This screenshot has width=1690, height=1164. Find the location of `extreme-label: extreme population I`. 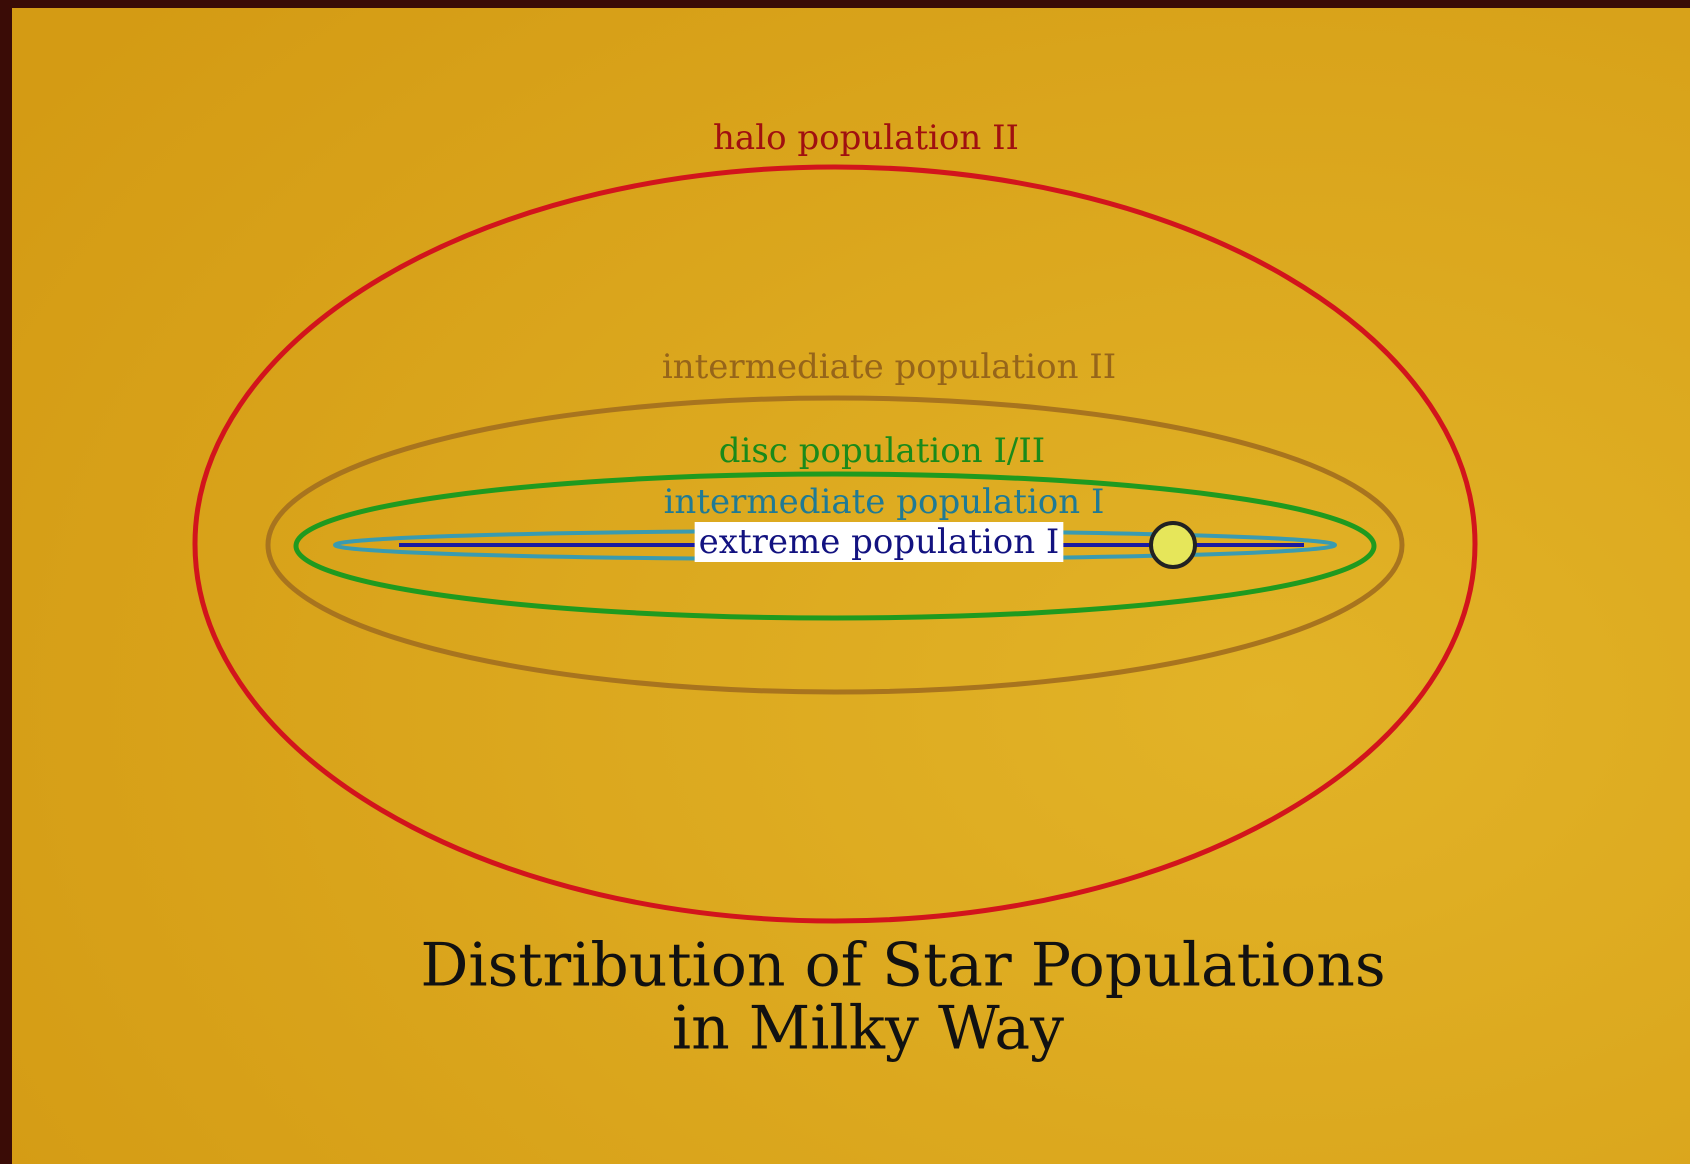

extreme-label: extreme population I is located at coordinates (879, 542).